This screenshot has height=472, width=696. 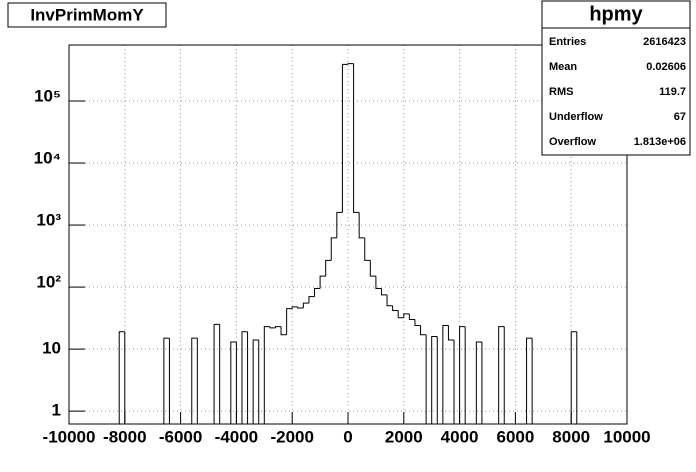 I want to click on x-tick-label: -8000, so click(x=124, y=436).